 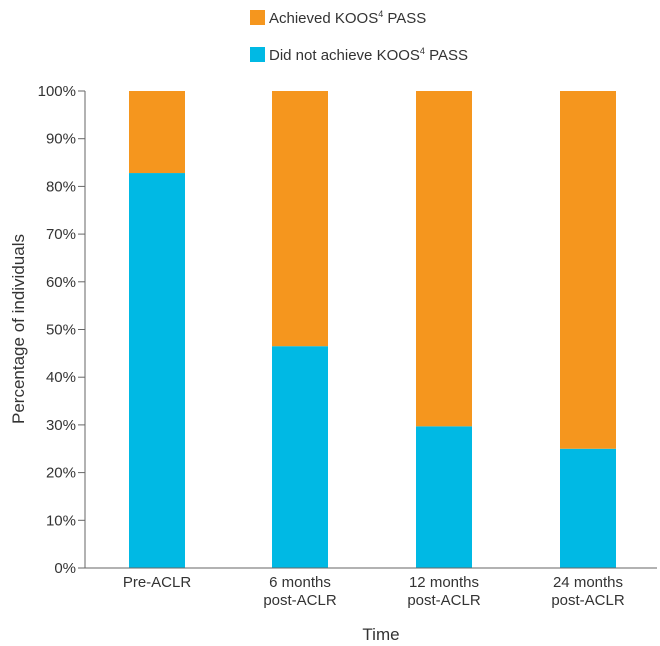 What do you see at coordinates (61, 520) in the screenshot?
I see `y-tick-label: 10%` at bounding box center [61, 520].